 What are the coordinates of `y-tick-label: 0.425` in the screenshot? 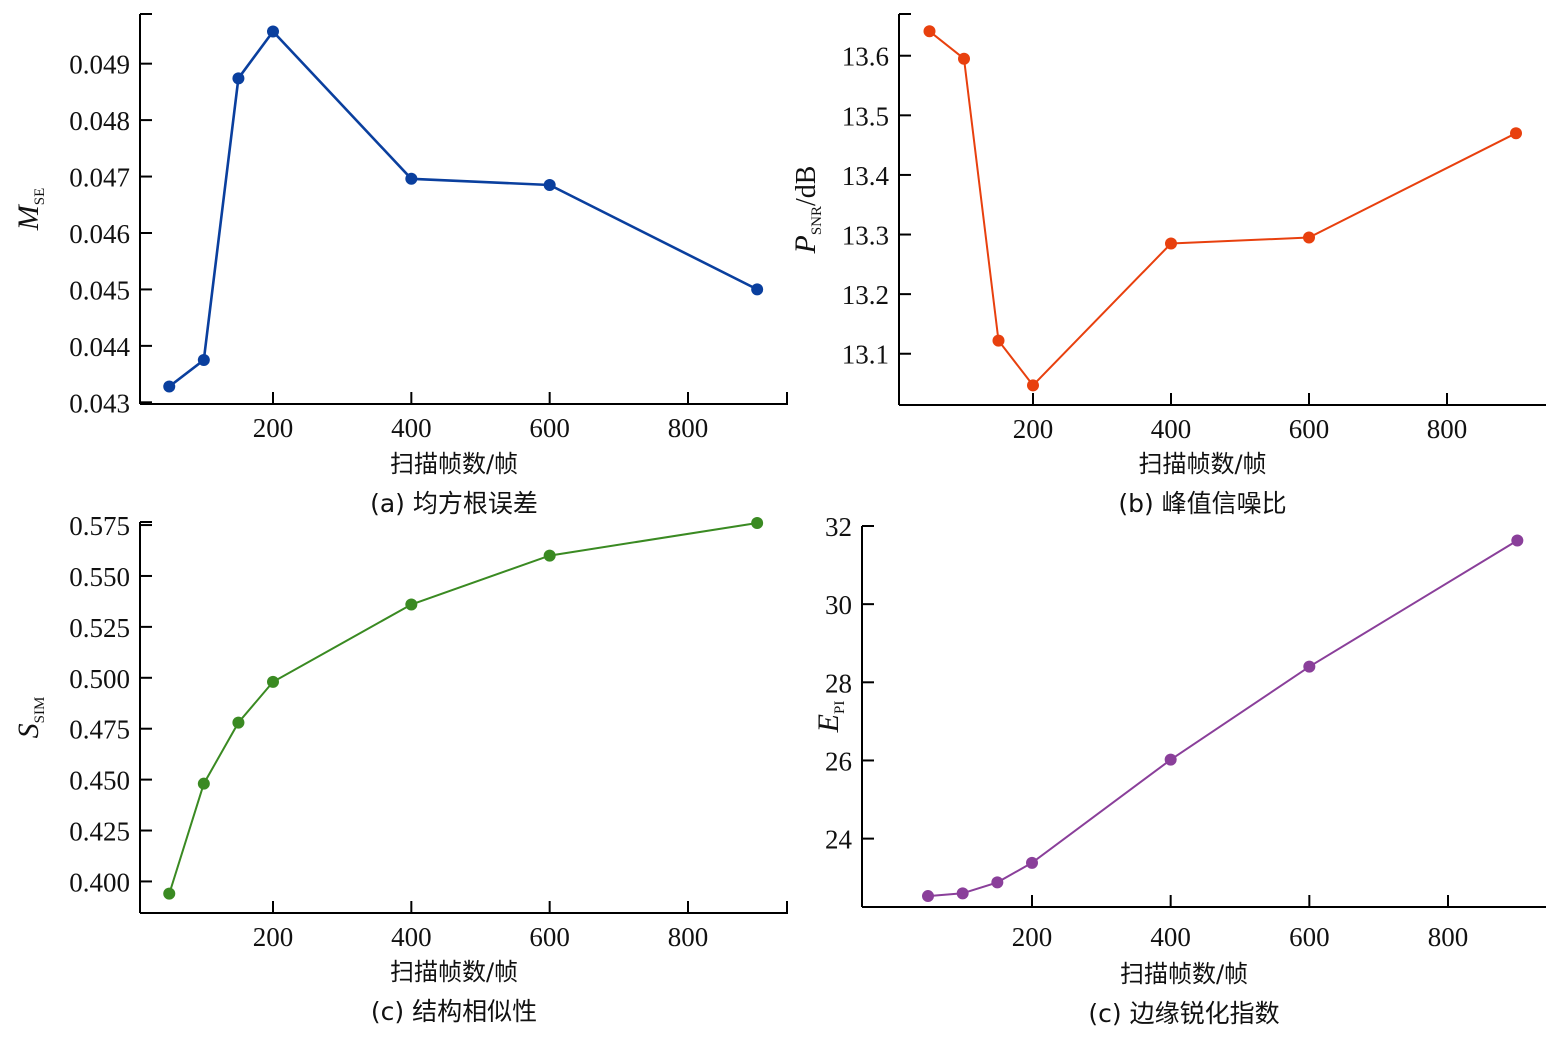 It's located at (99, 832).